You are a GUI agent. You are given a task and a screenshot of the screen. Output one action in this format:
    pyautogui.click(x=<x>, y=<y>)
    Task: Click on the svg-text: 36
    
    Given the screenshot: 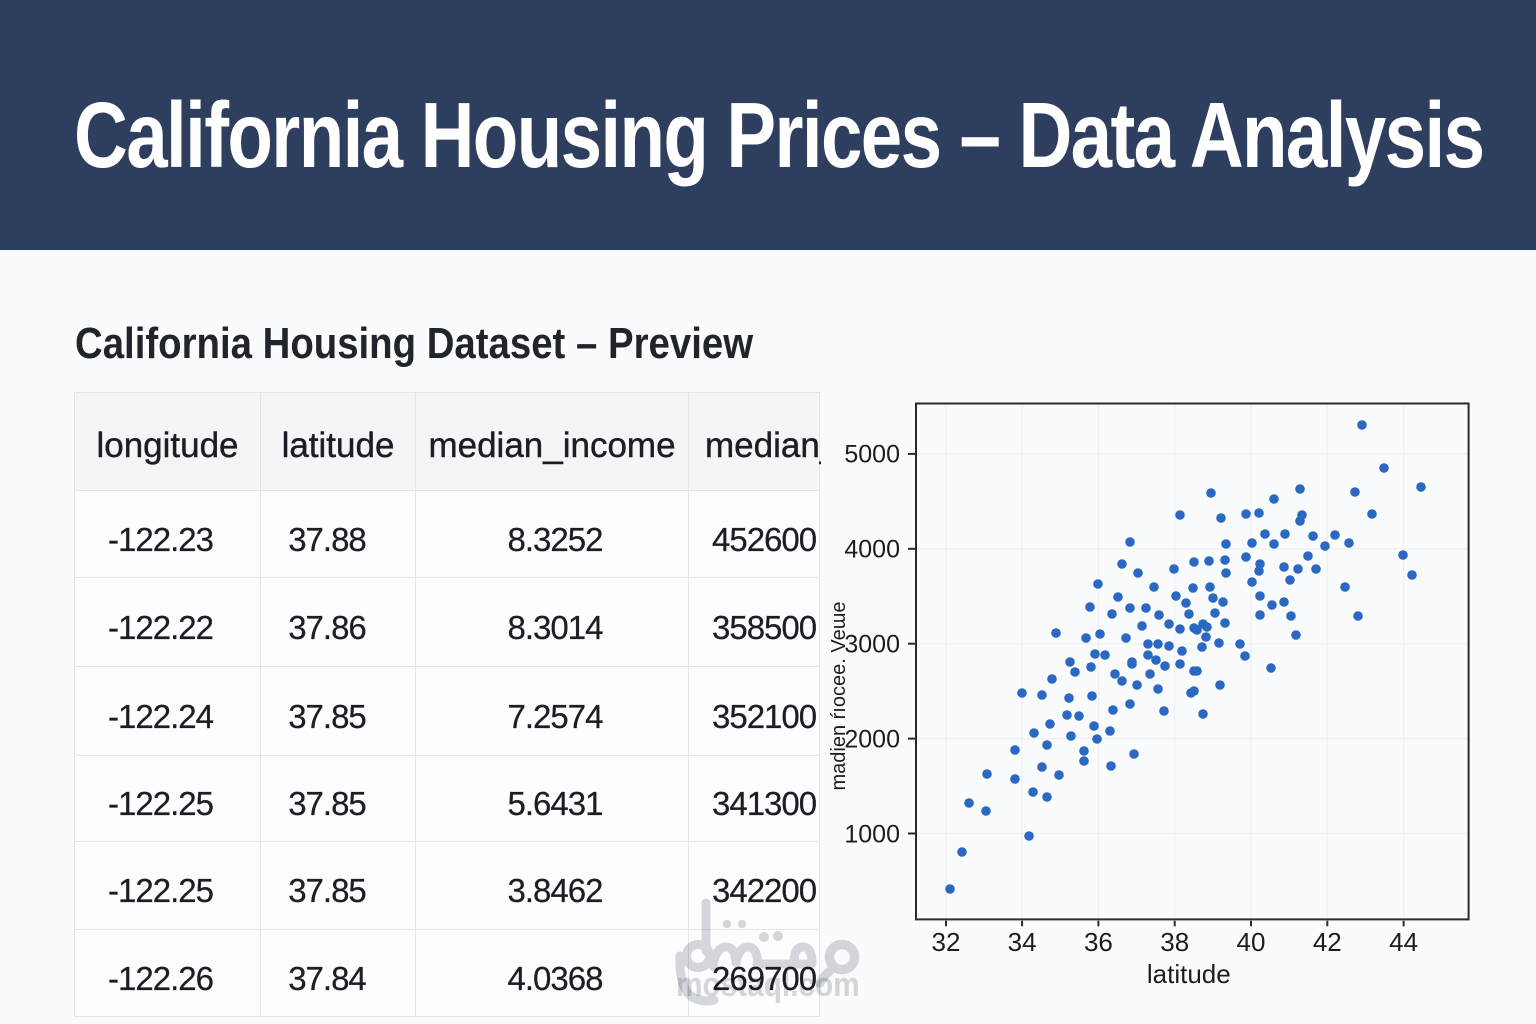 What is the action you would take?
    pyautogui.click(x=1098, y=942)
    